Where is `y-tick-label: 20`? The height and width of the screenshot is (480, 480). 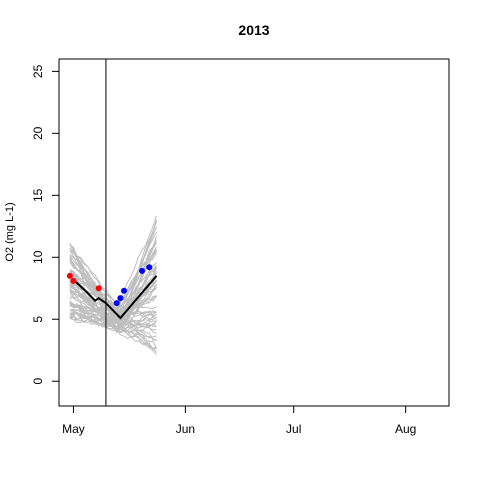 y-tick-label: 20 is located at coordinates (38, 133).